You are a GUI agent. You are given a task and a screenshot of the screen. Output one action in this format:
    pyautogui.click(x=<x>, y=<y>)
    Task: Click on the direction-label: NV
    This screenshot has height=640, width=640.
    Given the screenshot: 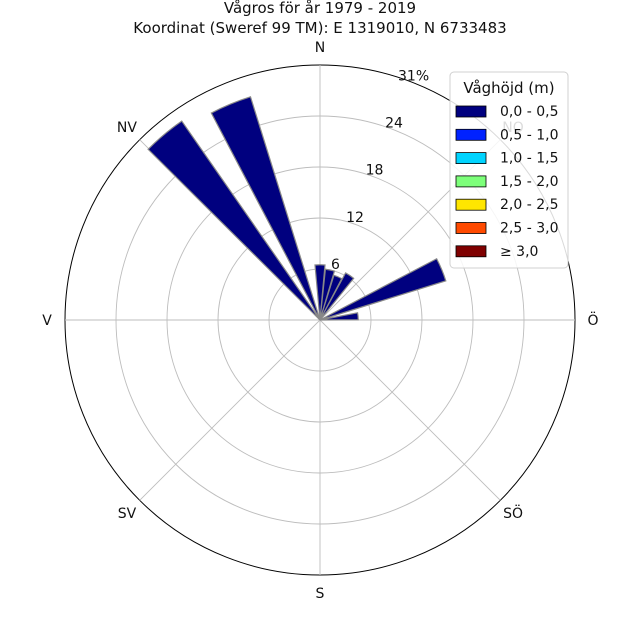 What is the action you would take?
    pyautogui.click(x=127, y=128)
    